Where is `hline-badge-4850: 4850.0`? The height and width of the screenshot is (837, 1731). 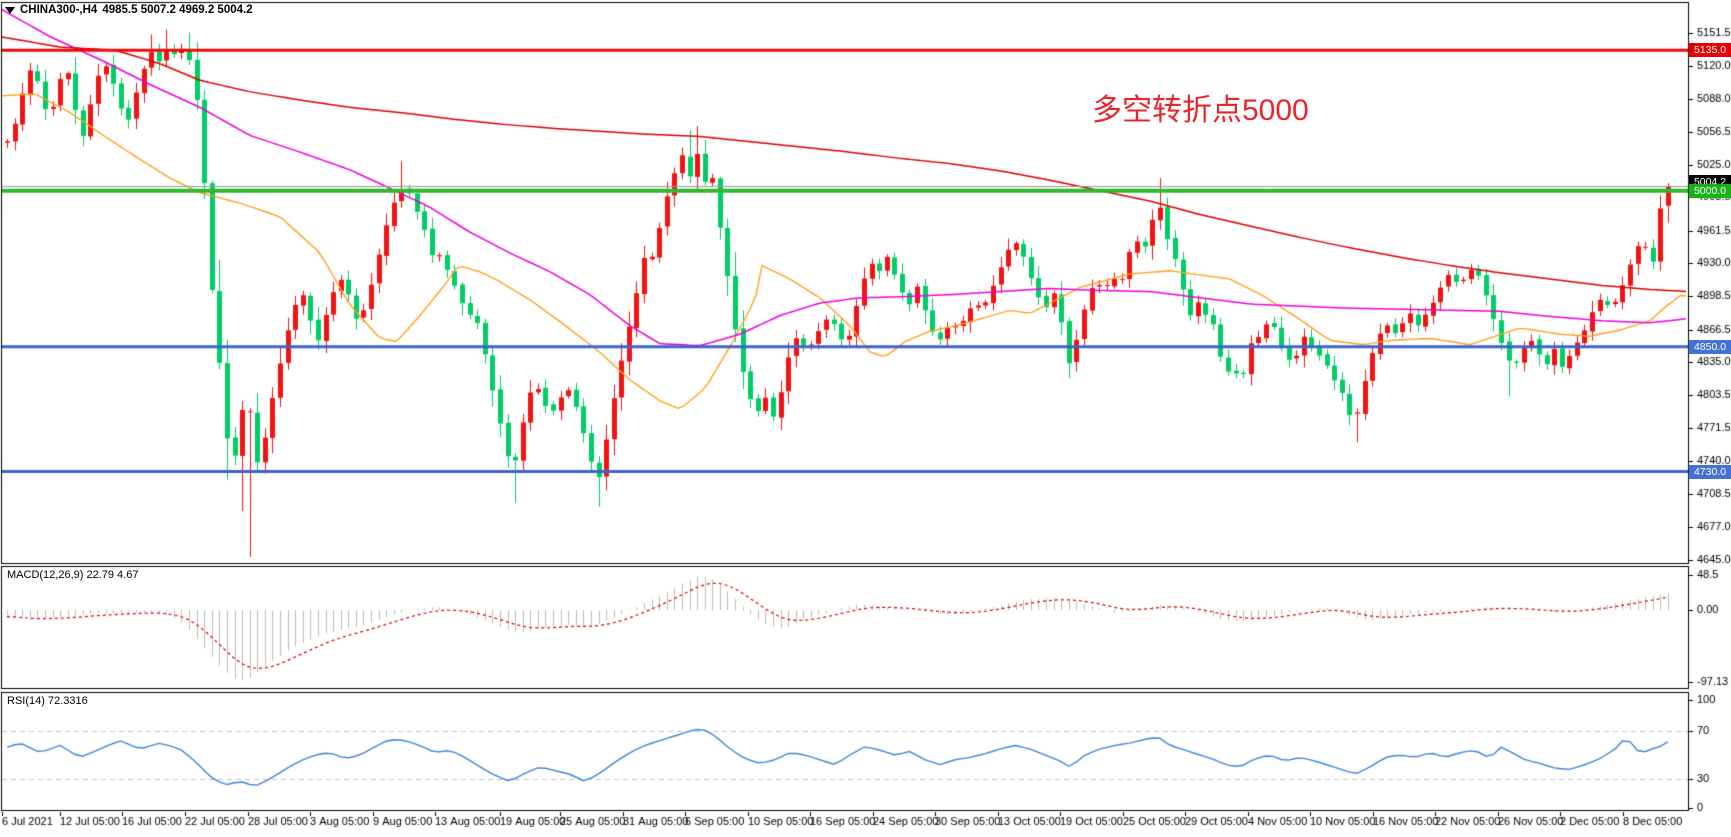
hline-badge-4850: 4850.0 is located at coordinates (1710, 347).